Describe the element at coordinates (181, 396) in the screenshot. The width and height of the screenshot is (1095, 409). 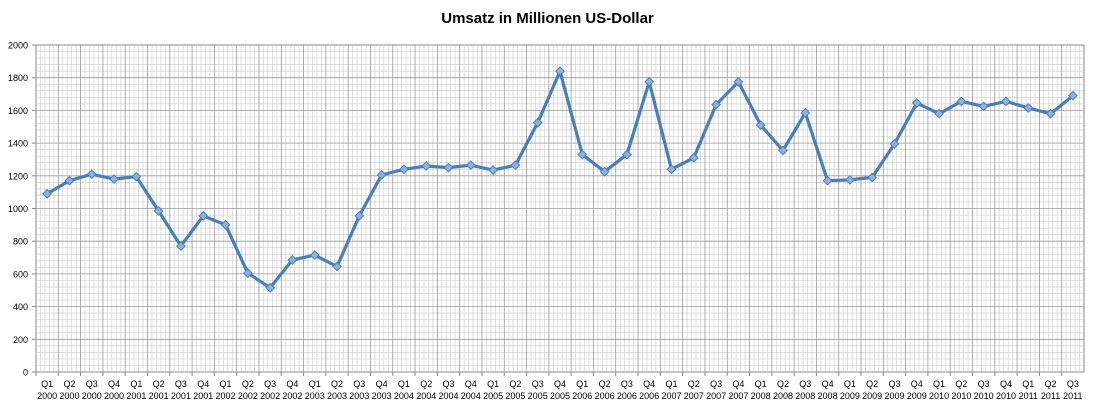
I see `x-tick-label-year: 2001` at that location.